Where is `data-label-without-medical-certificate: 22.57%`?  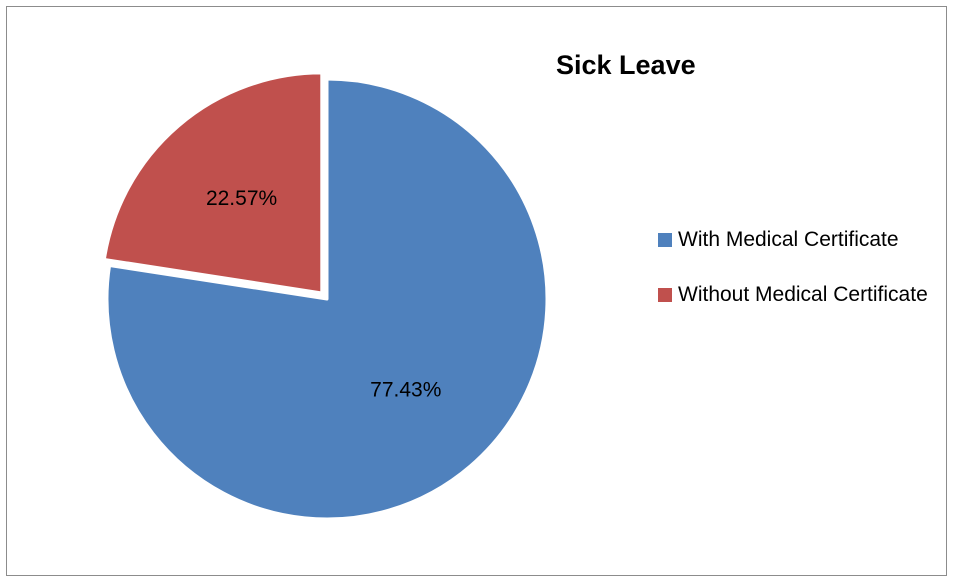 data-label-without-medical-certificate: 22.57% is located at coordinates (241, 198).